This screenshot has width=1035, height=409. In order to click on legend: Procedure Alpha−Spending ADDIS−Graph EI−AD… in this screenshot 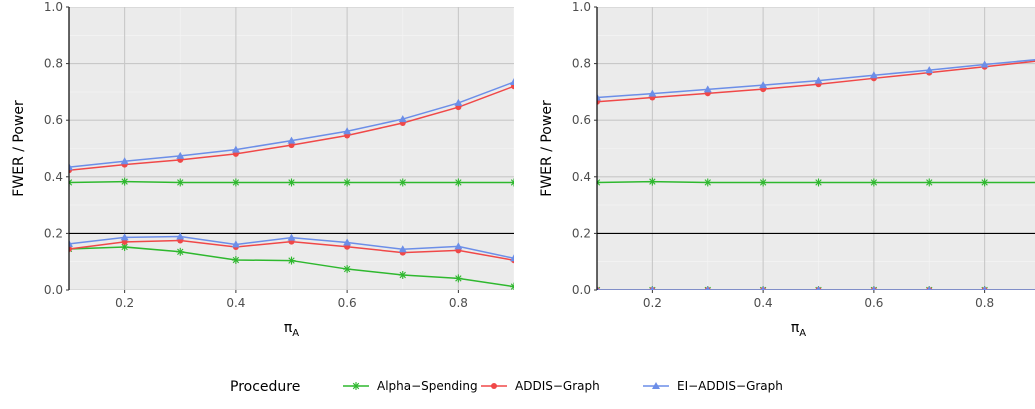, I will do `click(506, 387)`.